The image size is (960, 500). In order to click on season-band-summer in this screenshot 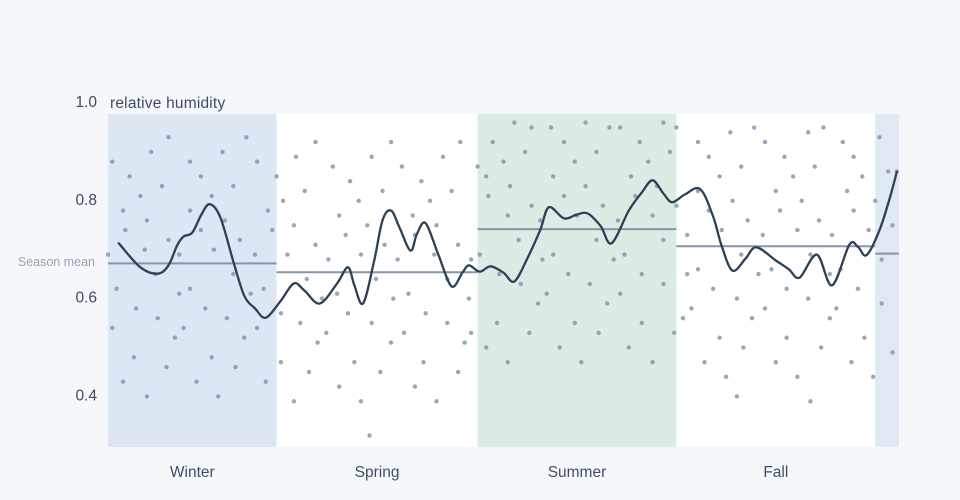, I will do `click(577, 280)`.